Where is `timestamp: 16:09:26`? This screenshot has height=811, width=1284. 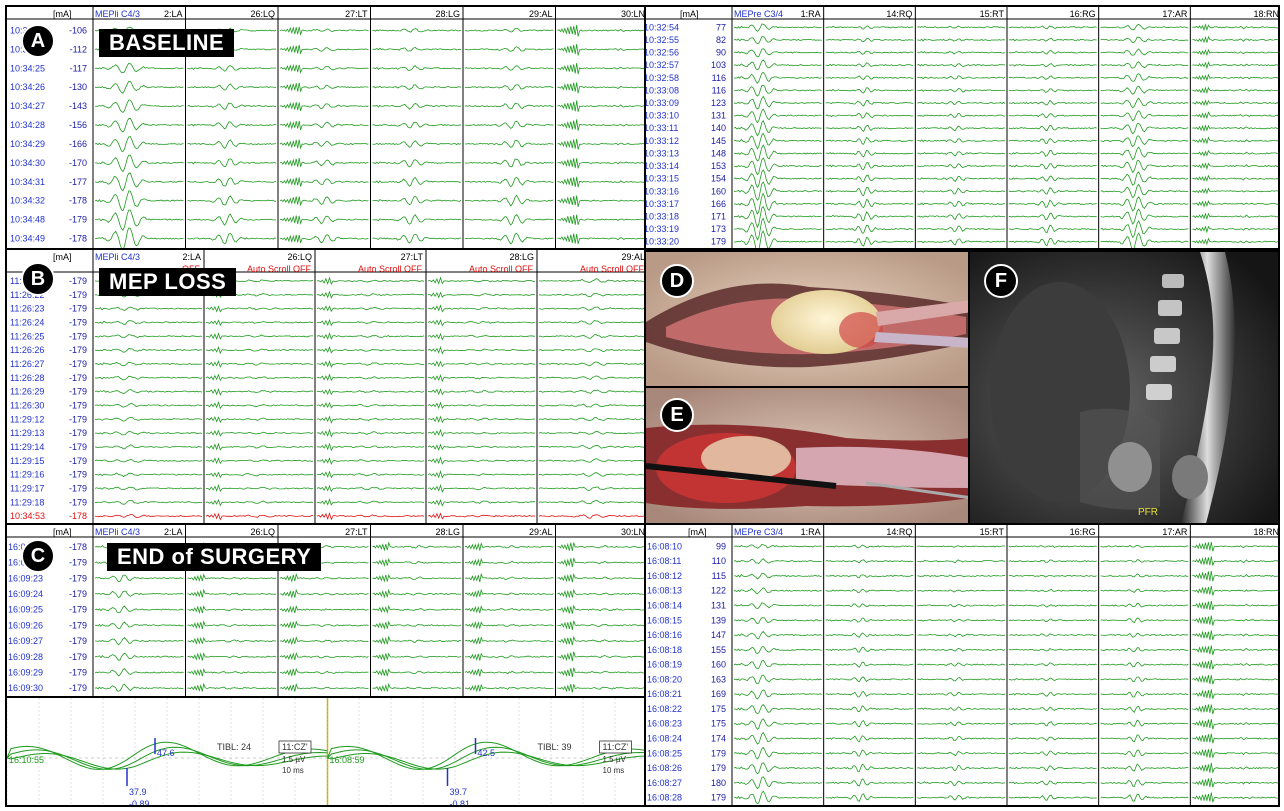 timestamp: 16:09:26 is located at coordinates (25, 625).